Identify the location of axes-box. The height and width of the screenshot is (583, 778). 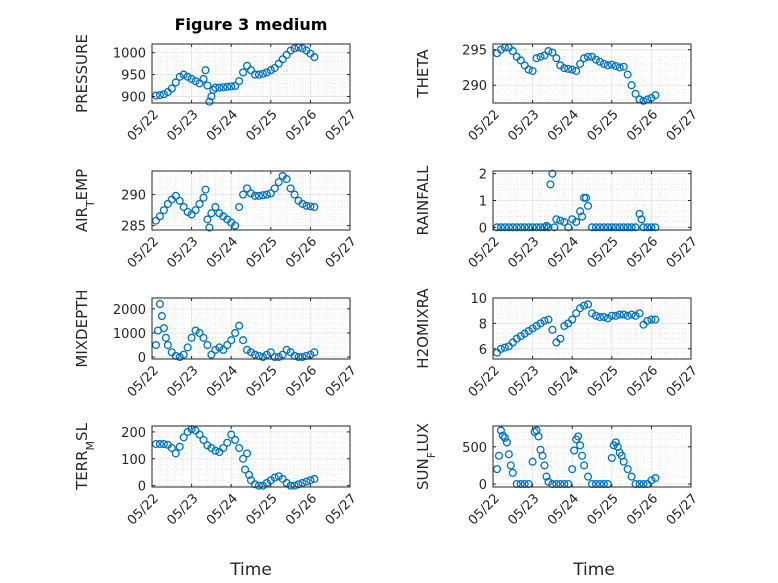
(251, 328).